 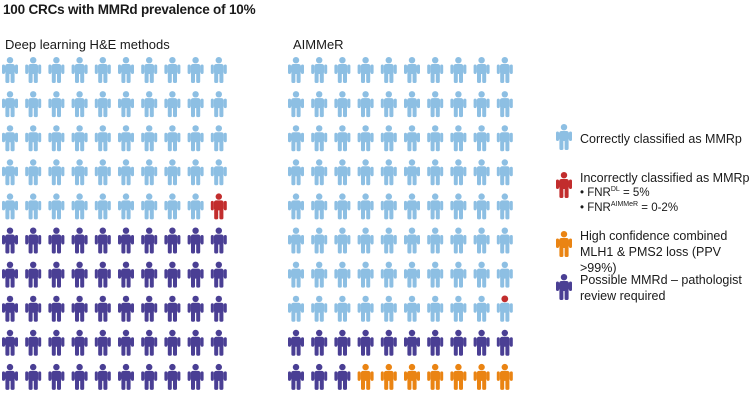 I want to click on panel-title-deep-learning: Deep learning H&E methods, so click(x=87, y=44).